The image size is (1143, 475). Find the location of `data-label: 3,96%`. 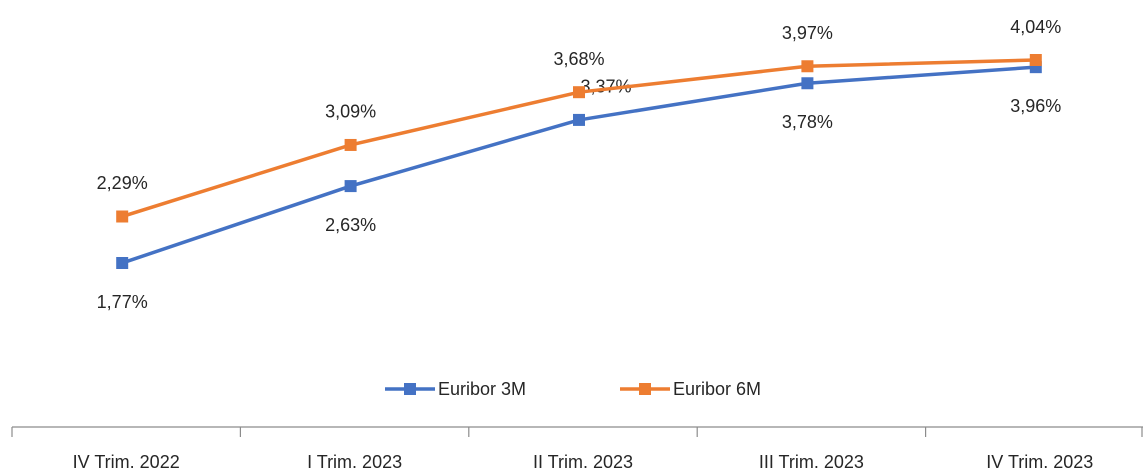

data-label: 3,96% is located at coordinates (1035, 106).